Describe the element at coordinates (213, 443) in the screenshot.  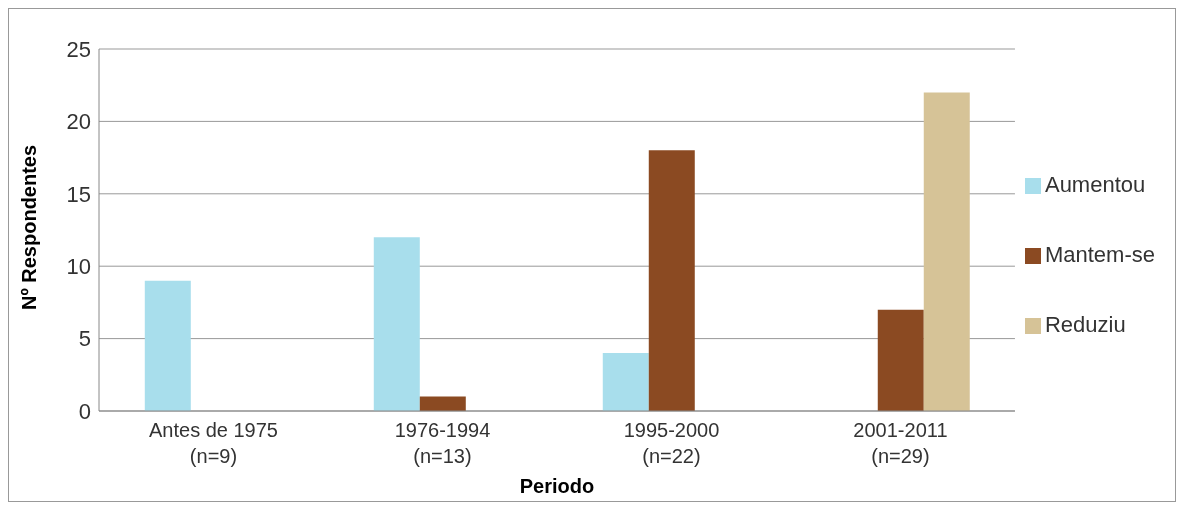
I see `x-tick-label: Antes de 1975 (n=9)` at that location.